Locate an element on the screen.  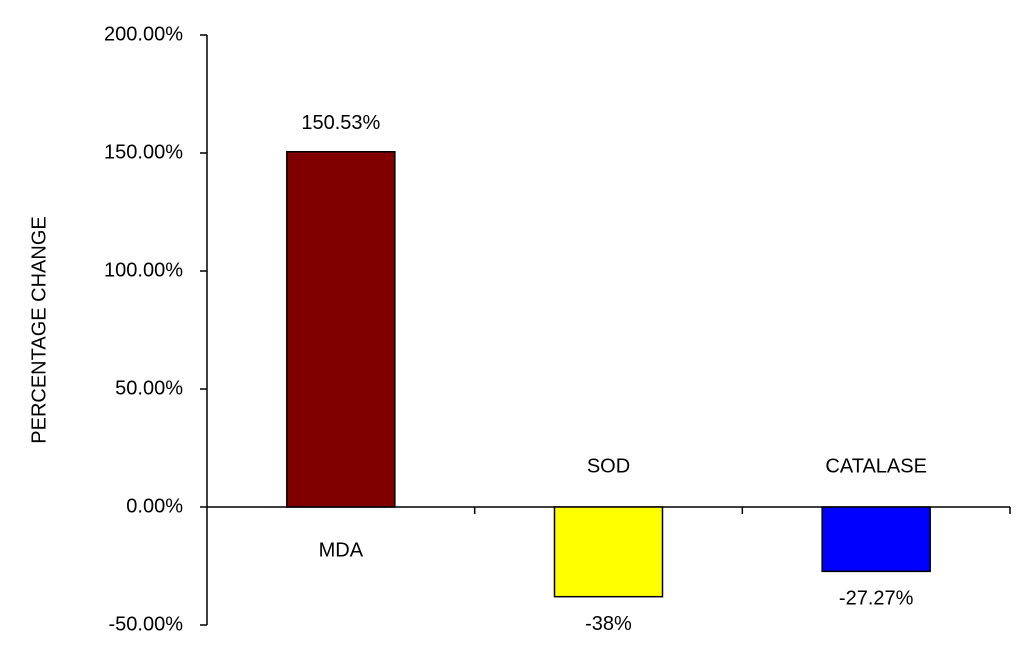
y-axis-label: PERCENTAGE CHANGE is located at coordinates (39, 329).